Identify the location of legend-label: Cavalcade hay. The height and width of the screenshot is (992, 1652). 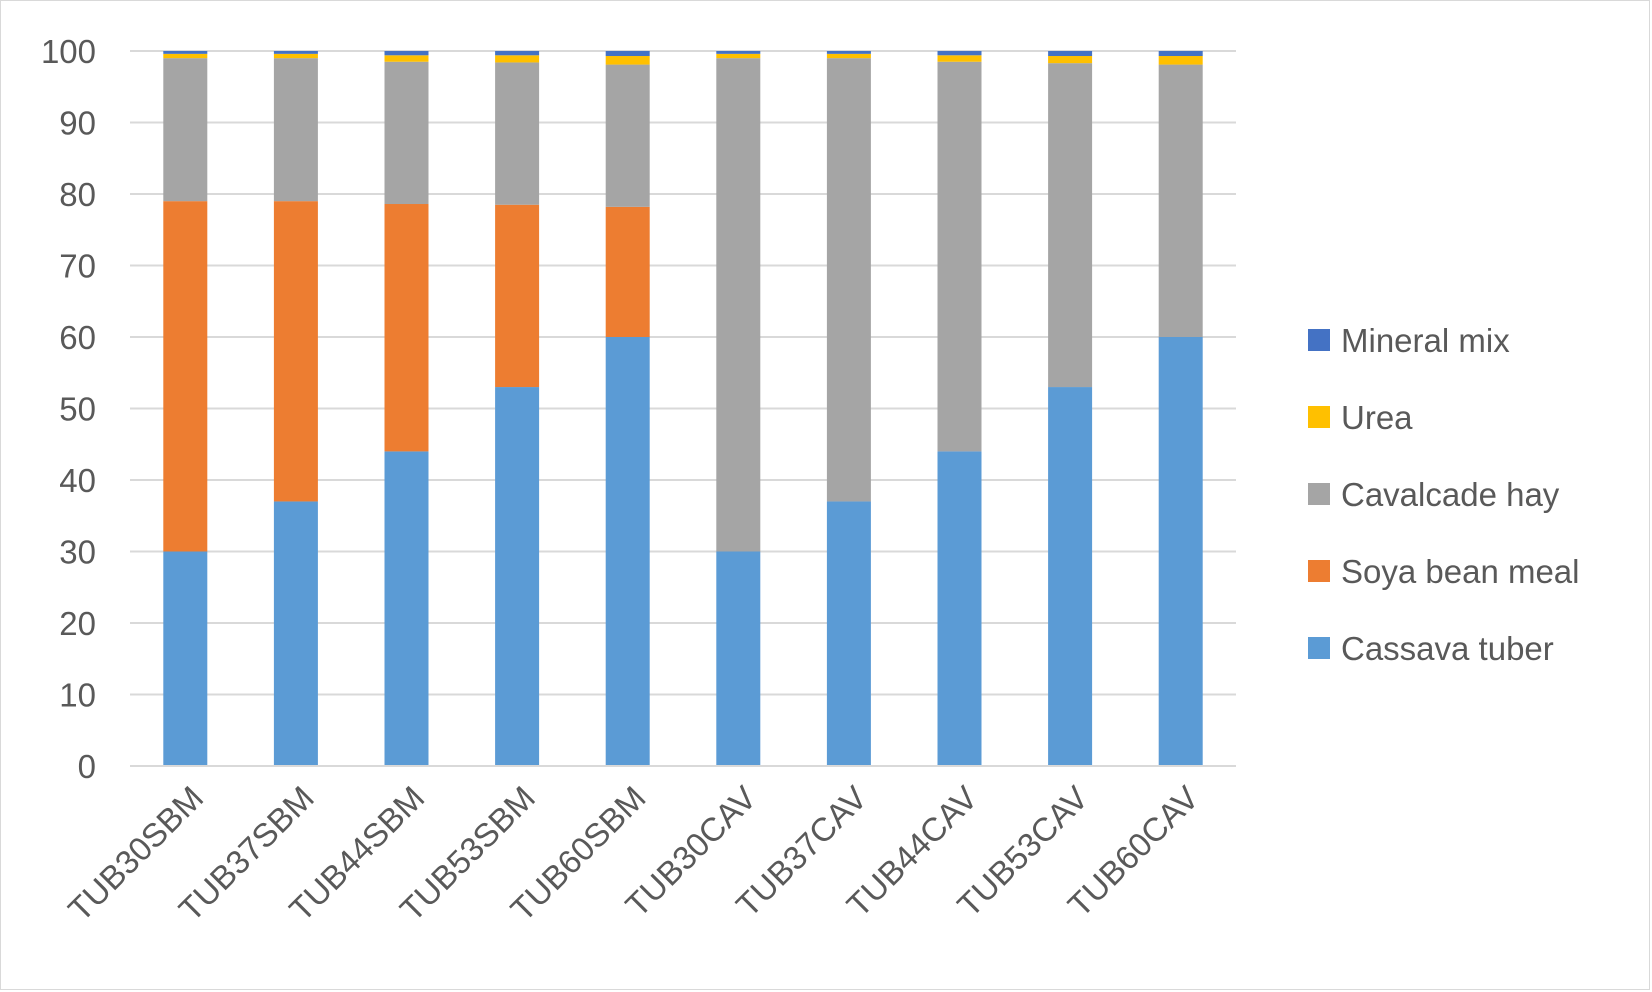
(1450, 494).